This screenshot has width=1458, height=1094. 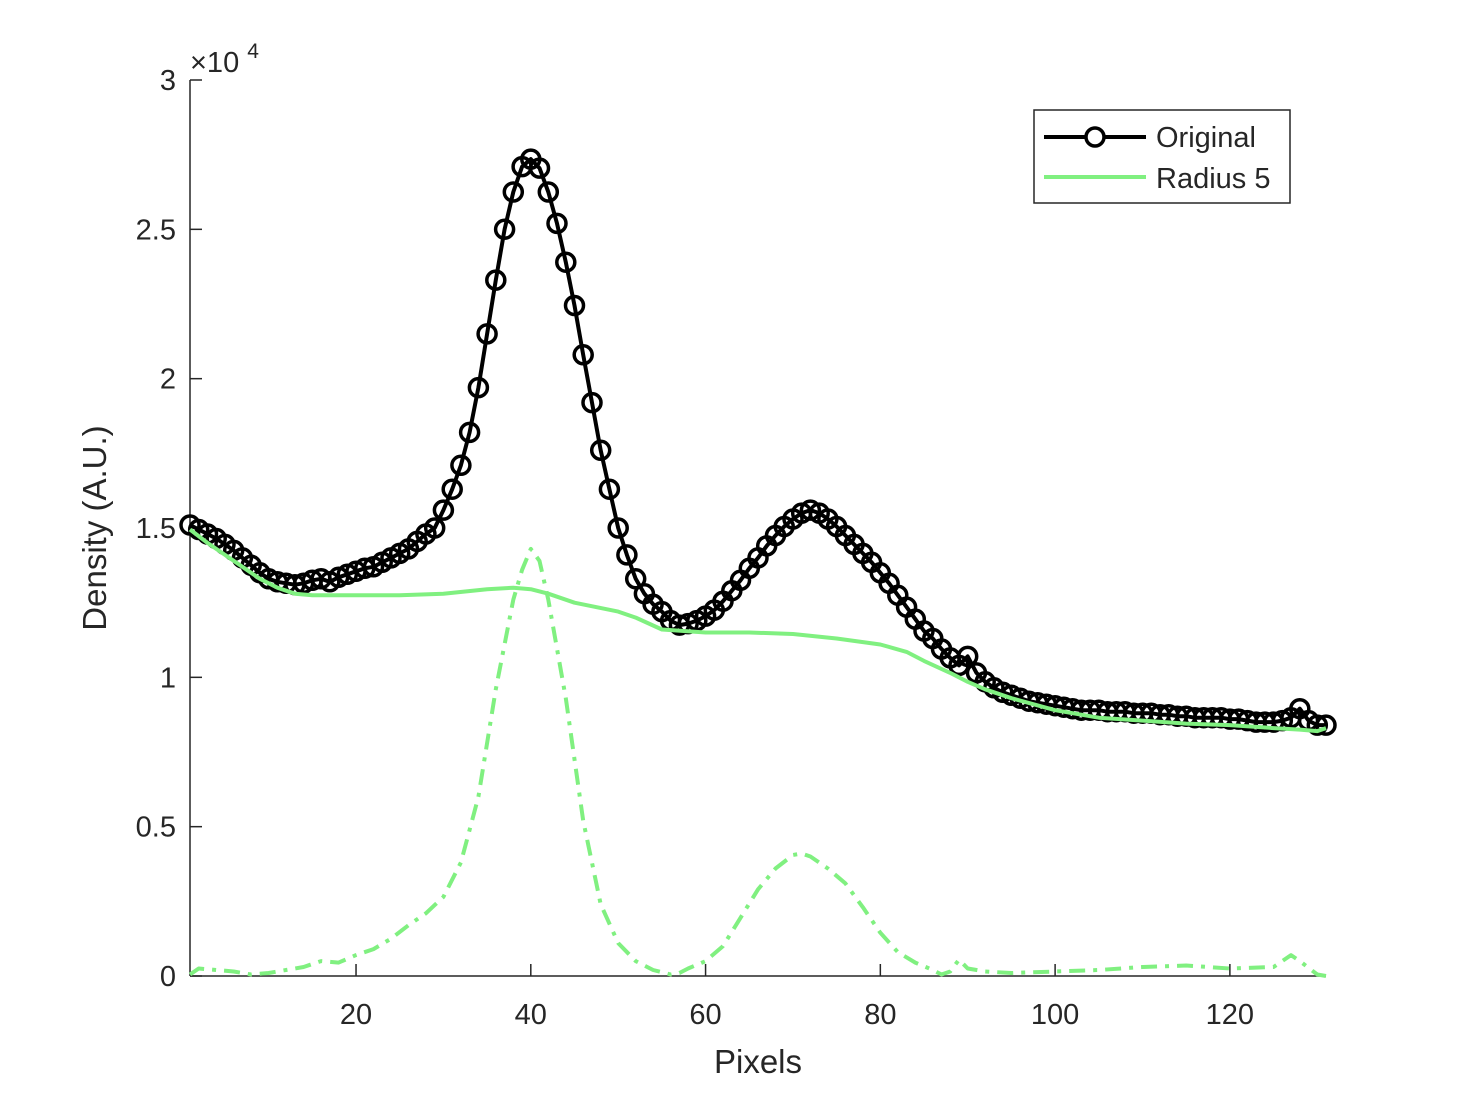 I want to click on y-axis-exponent-power: 4, so click(x=253, y=51).